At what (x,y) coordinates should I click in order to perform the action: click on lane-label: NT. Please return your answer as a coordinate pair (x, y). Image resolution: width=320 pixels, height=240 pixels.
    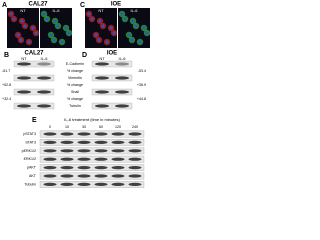
    Looking at the image, I should click on (24, 58).